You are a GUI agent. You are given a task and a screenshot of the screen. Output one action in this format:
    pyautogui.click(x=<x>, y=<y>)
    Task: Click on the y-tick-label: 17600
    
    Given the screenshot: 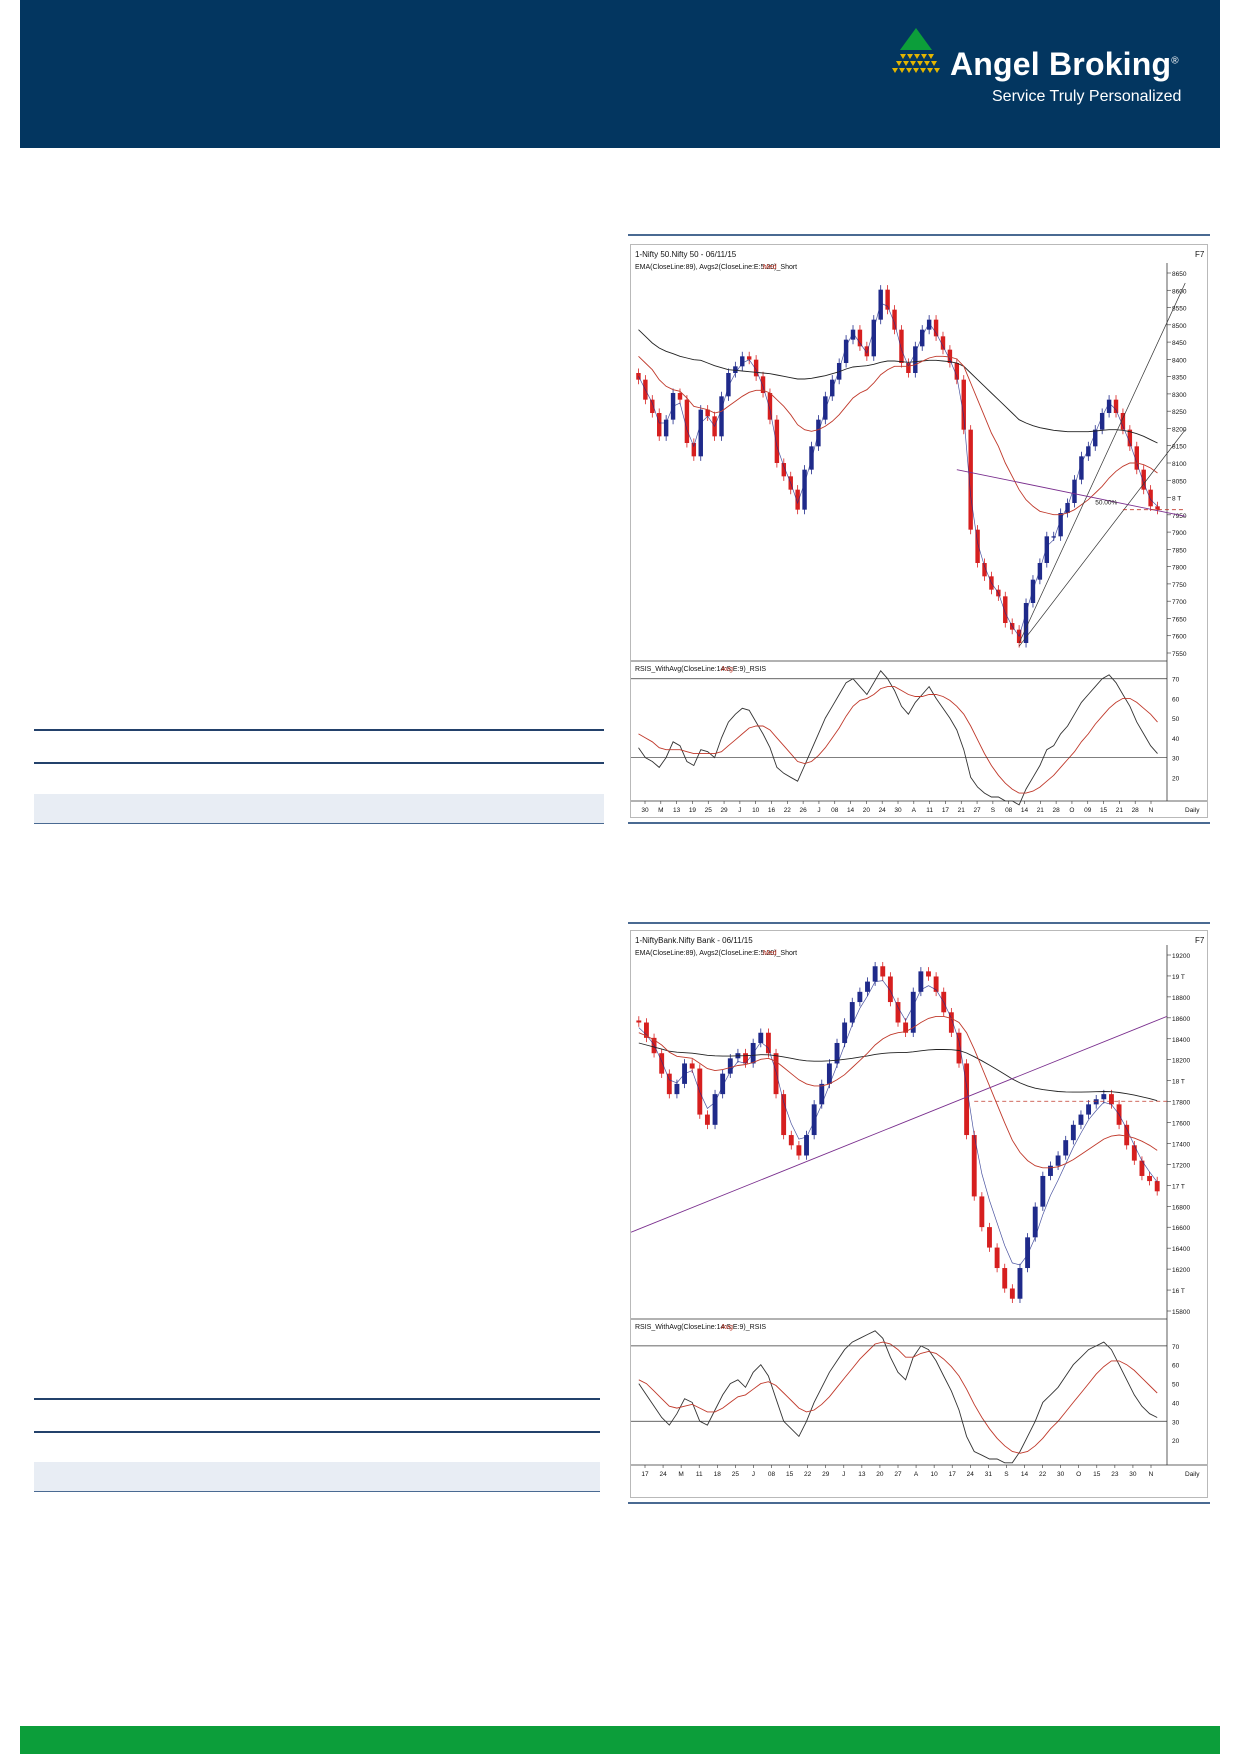 What is the action you would take?
    pyautogui.click(x=1181, y=1124)
    